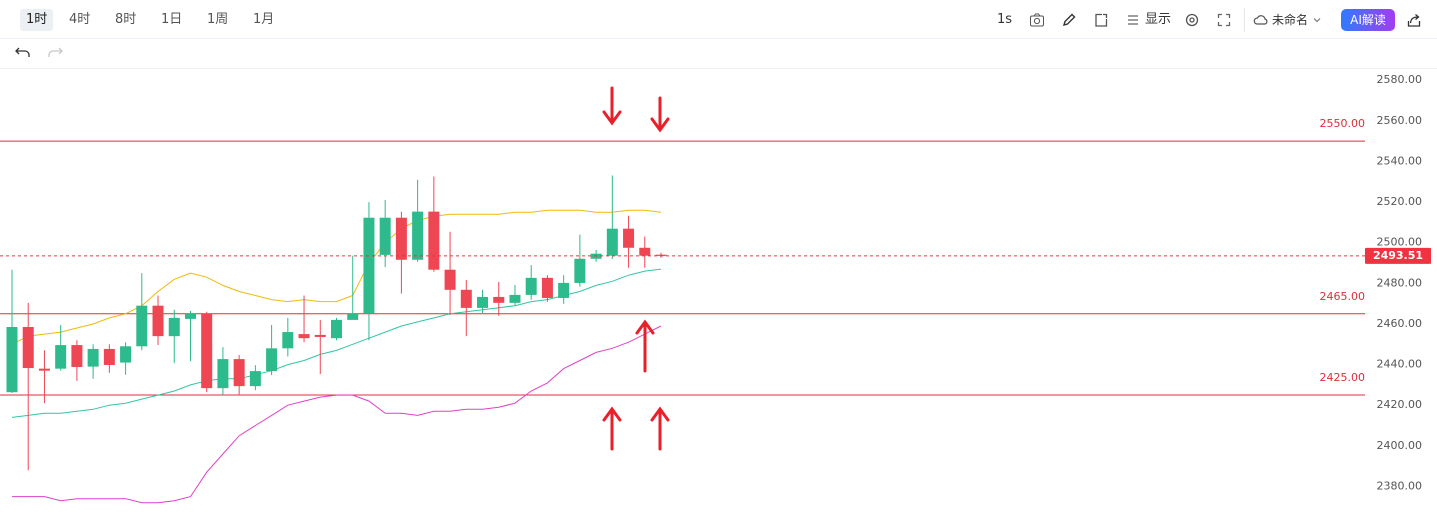 This screenshot has height=521, width=1437. What do you see at coordinates (1414, 20) in the screenshot?
I see `share-icon` at bounding box center [1414, 20].